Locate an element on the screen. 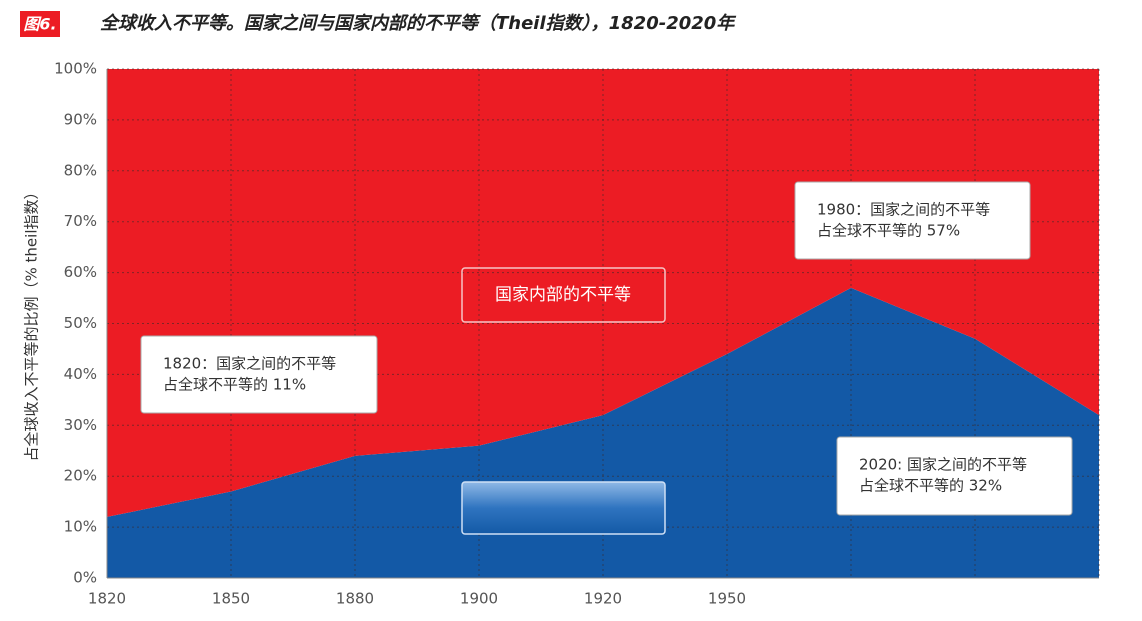  badge-bg is located at coordinates (40, 24).